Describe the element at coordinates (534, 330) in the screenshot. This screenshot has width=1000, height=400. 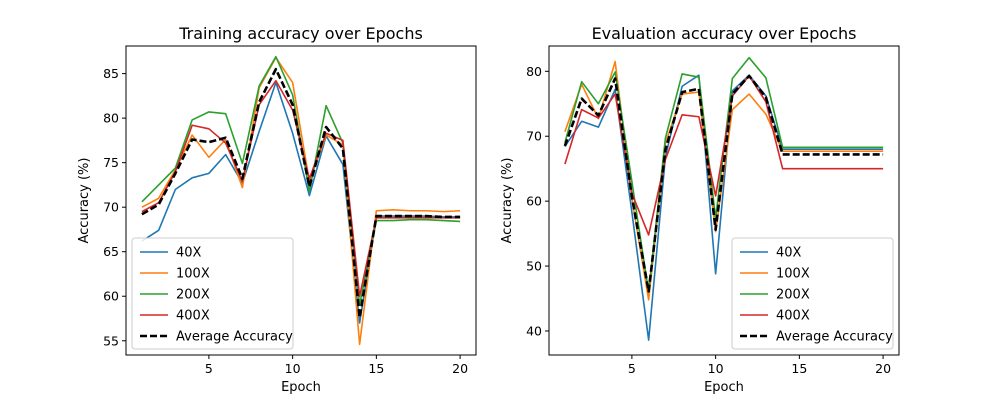
I see `y-tick-label: 40` at that location.